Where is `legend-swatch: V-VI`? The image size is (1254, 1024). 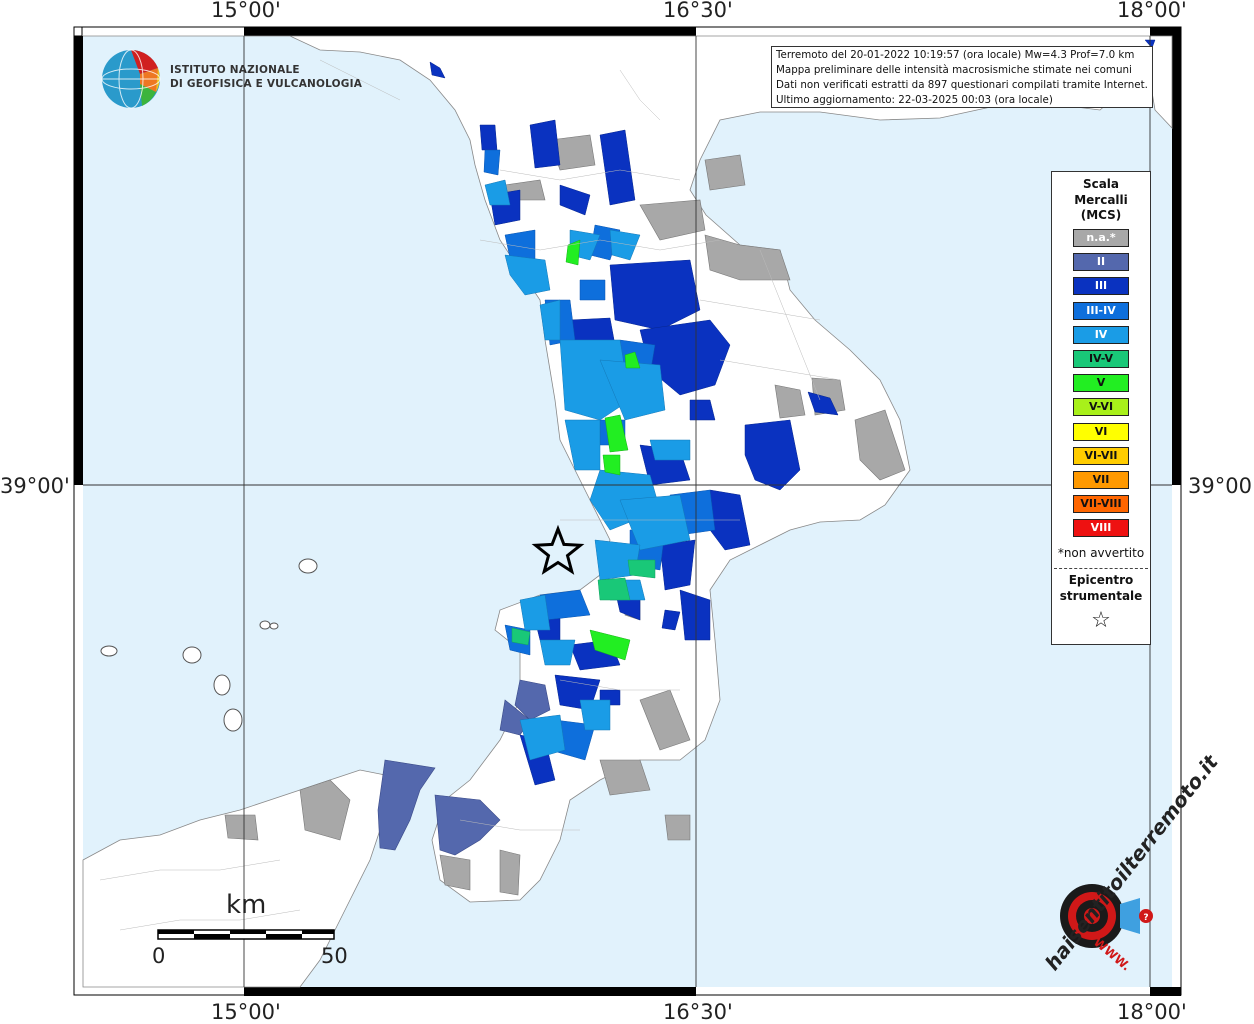
legend-swatch: V-VI is located at coordinates (1101, 407).